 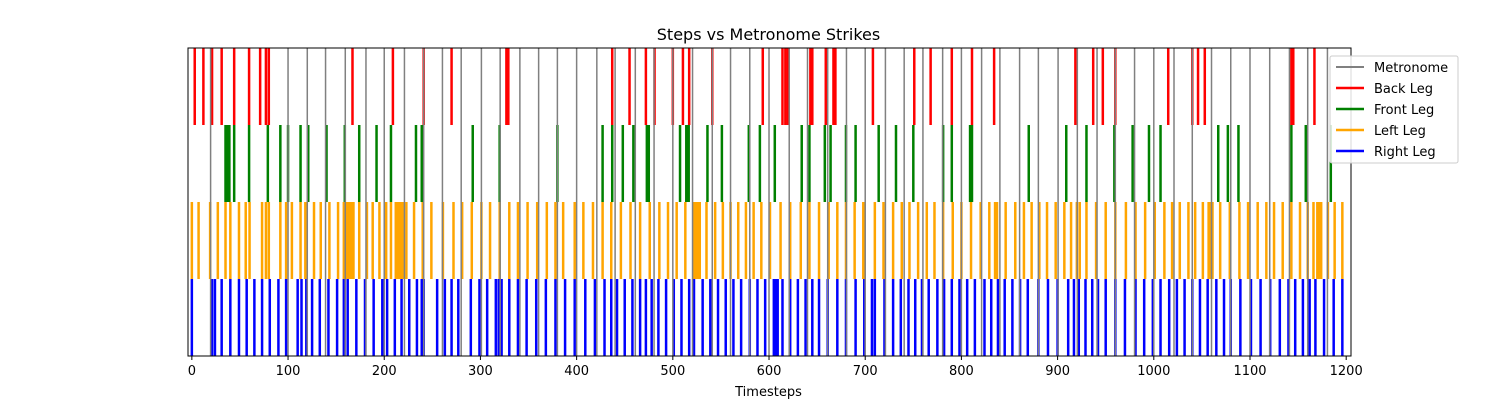 I want to click on x-axis-label: Timesteps, so click(x=768, y=392).